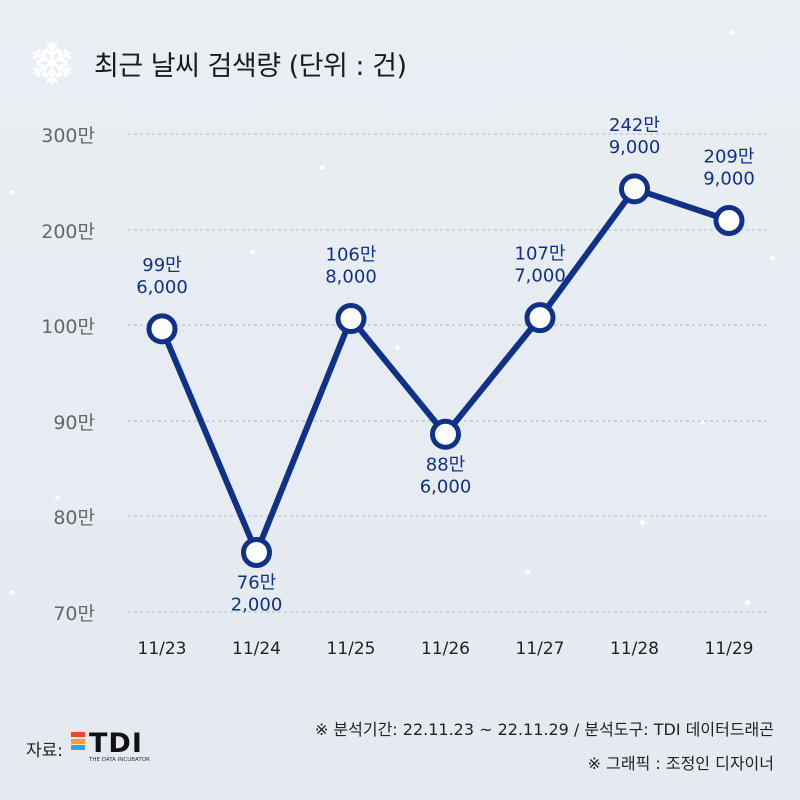  What do you see at coordinates (74, 423) in the screenshot?
I see `y-tick-label: 90만` at bounding box center [74, 423].